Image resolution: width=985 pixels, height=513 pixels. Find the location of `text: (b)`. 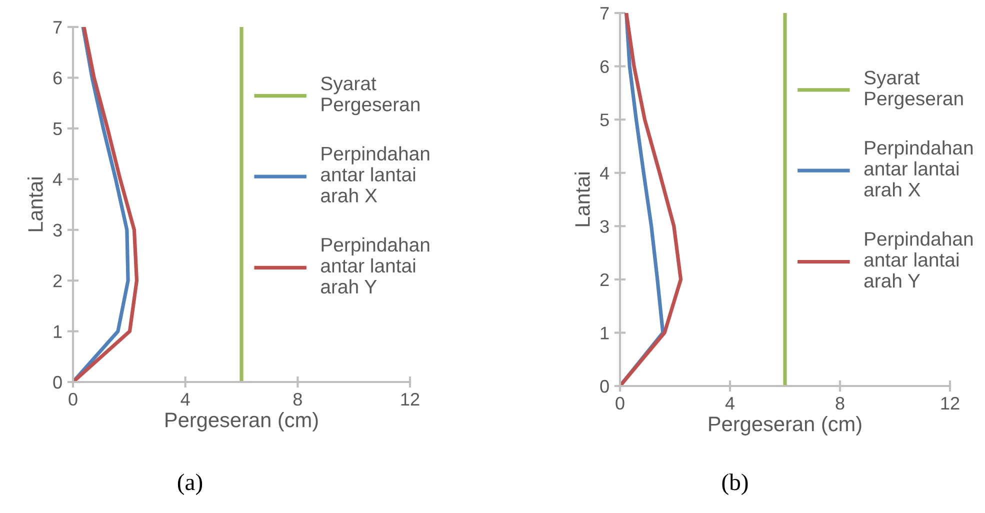

text: (b) is located at coordinates (735, 484).